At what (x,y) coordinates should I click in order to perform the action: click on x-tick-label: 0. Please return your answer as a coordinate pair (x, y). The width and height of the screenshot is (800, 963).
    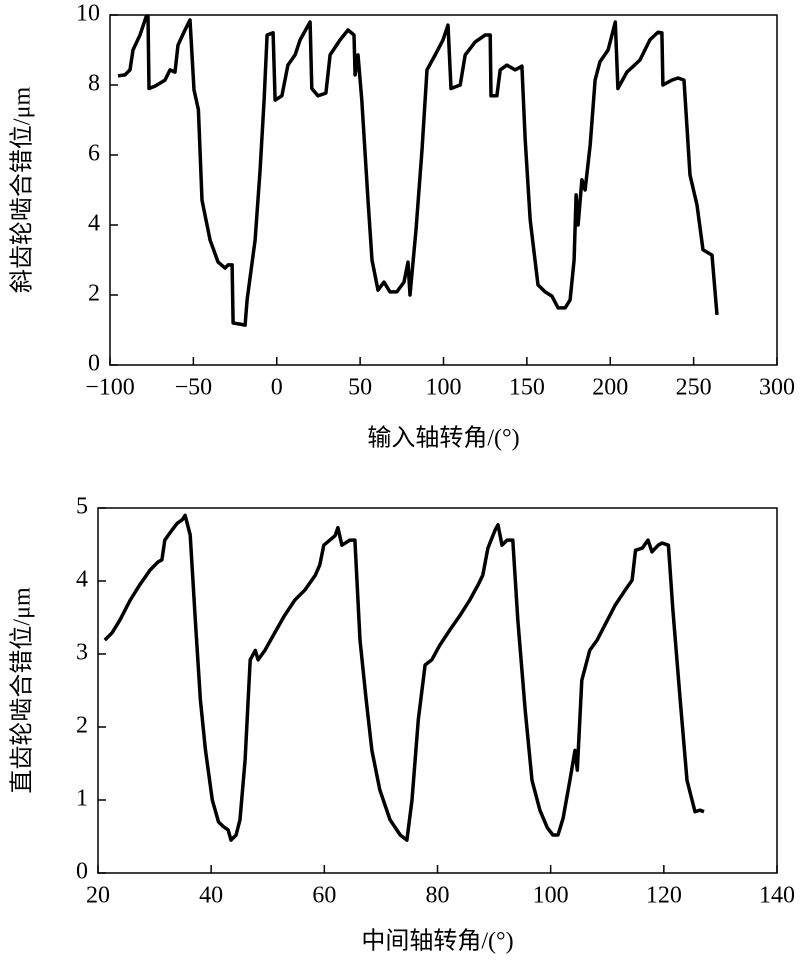
    Looking at the image, I should click on (277, 388).